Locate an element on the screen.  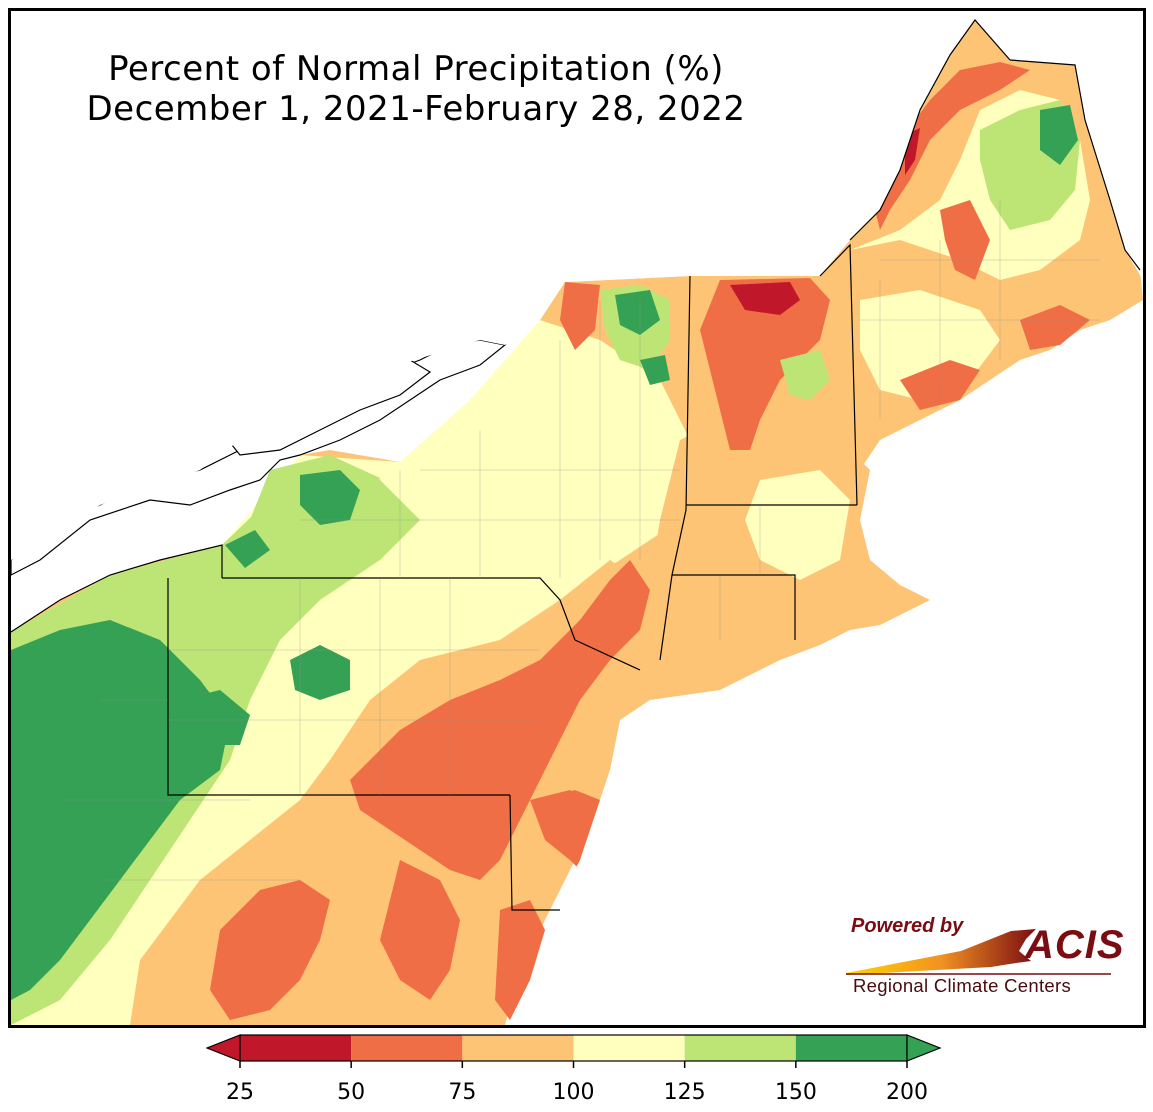
powered-by-text: Powered by is located at coordinates (907, 926).